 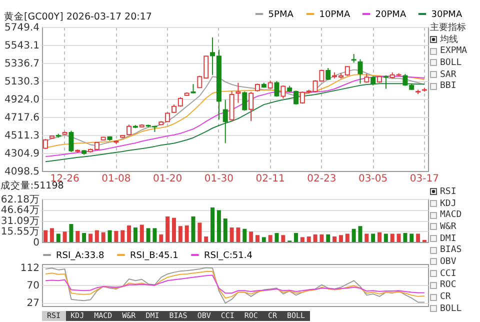 What do you see at coordinates (20, 232) in the screenshot?
I see `y-tick-label: 15.55万` at bounding box center [20, 232].